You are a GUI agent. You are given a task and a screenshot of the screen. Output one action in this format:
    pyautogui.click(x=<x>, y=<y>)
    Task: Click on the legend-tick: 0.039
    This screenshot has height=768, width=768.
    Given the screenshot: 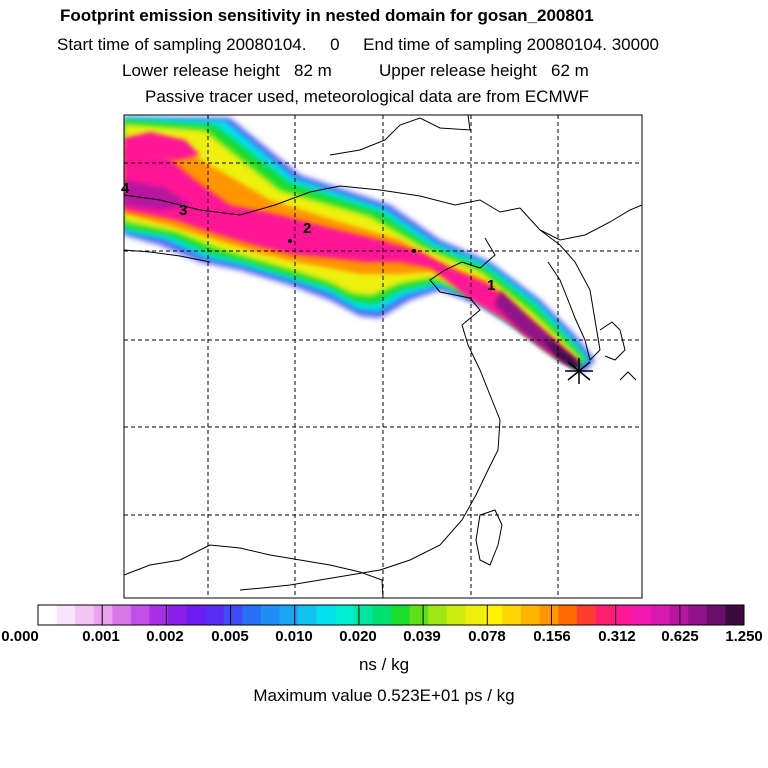 What is the action you would take?
    pyautogui.click(x=422, y=636)
    